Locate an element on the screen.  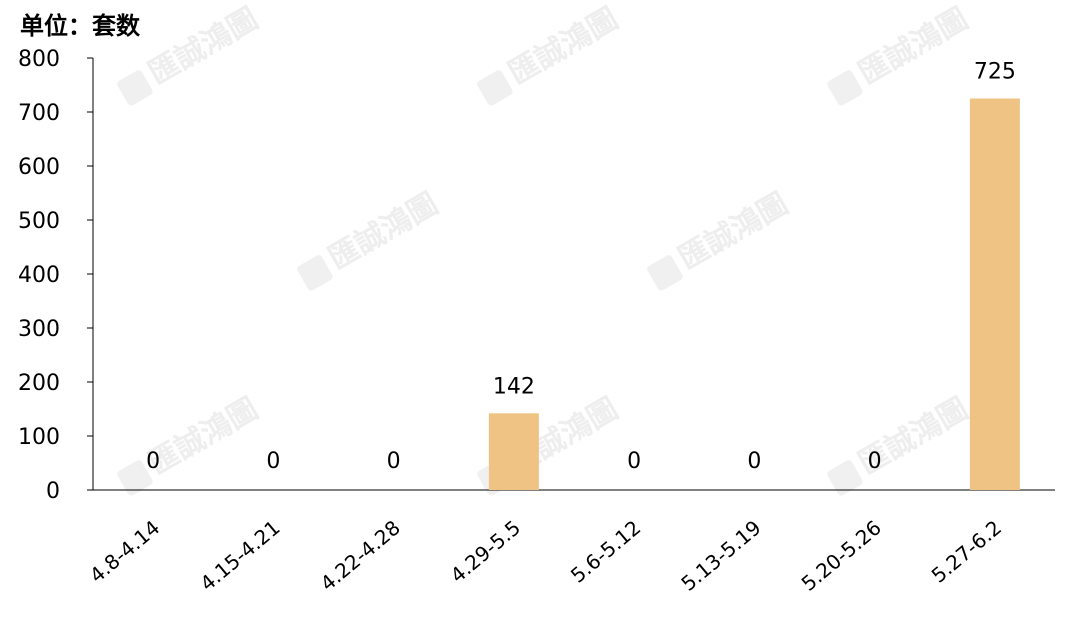
x-tick-label: 5.27-6.2 is located at coordinates (966, 551).